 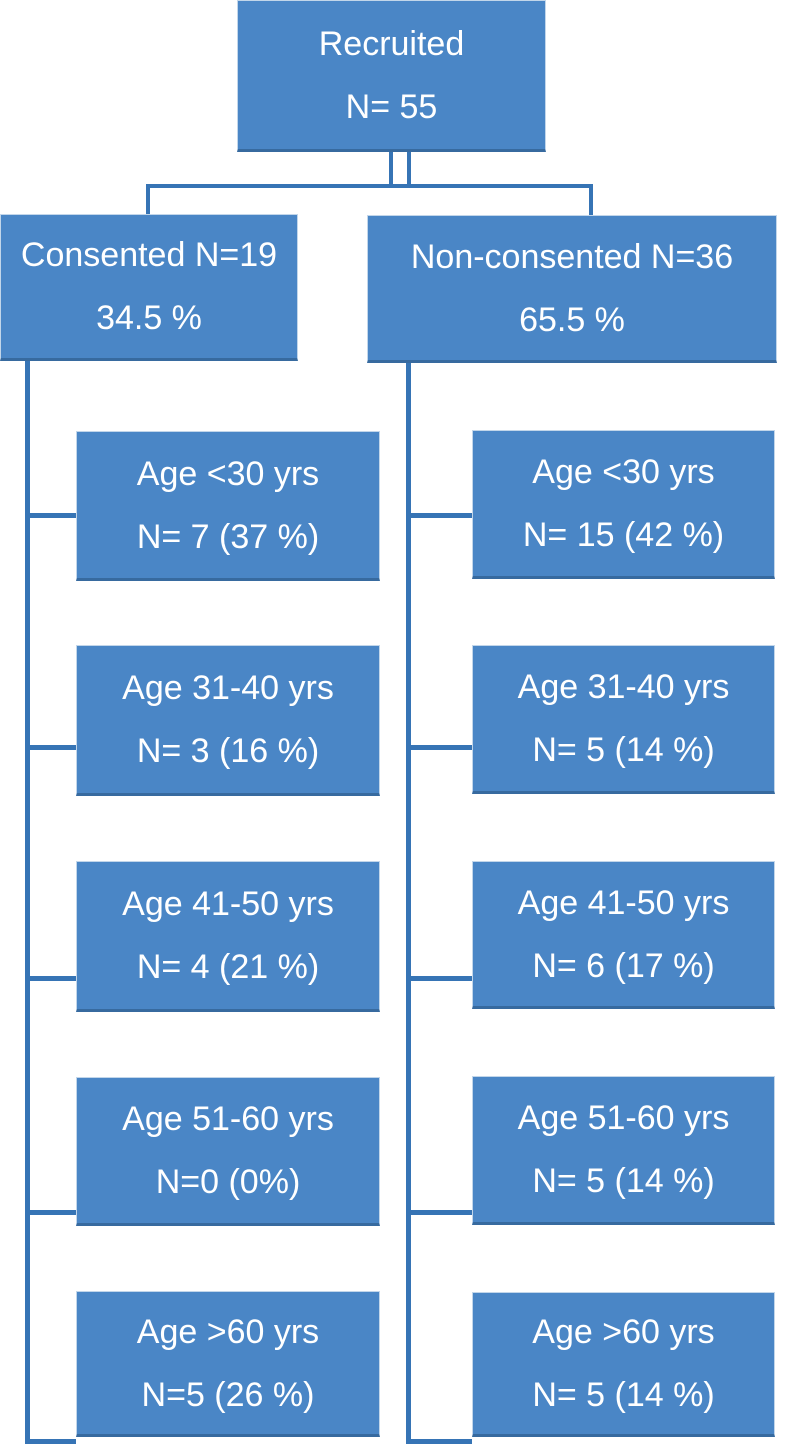 What do you see at coordinates (623, 965) in the screenshot?
I see `node-value: N= 6 (17 %)` at bounding box center [623, 965].